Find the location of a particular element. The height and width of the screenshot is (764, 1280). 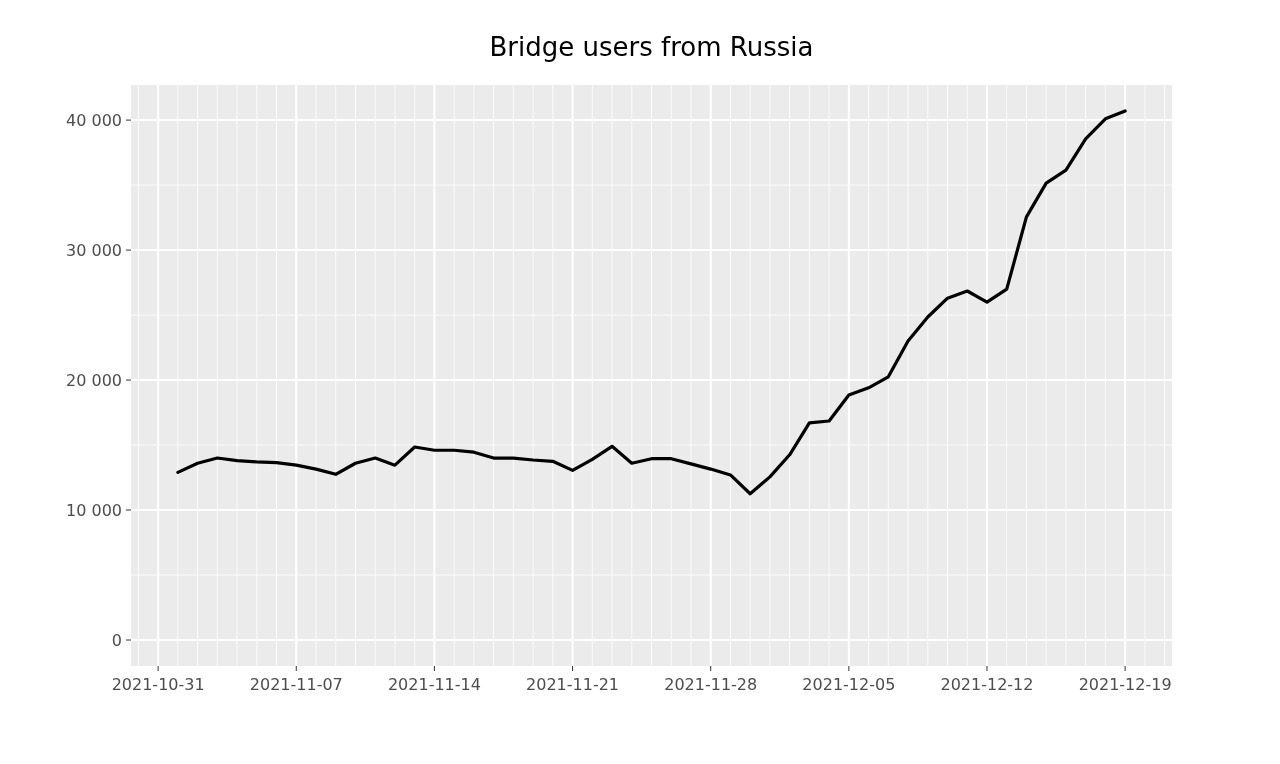

x-tick-label: 2021-11-14 is located at coordinates (434, 684).